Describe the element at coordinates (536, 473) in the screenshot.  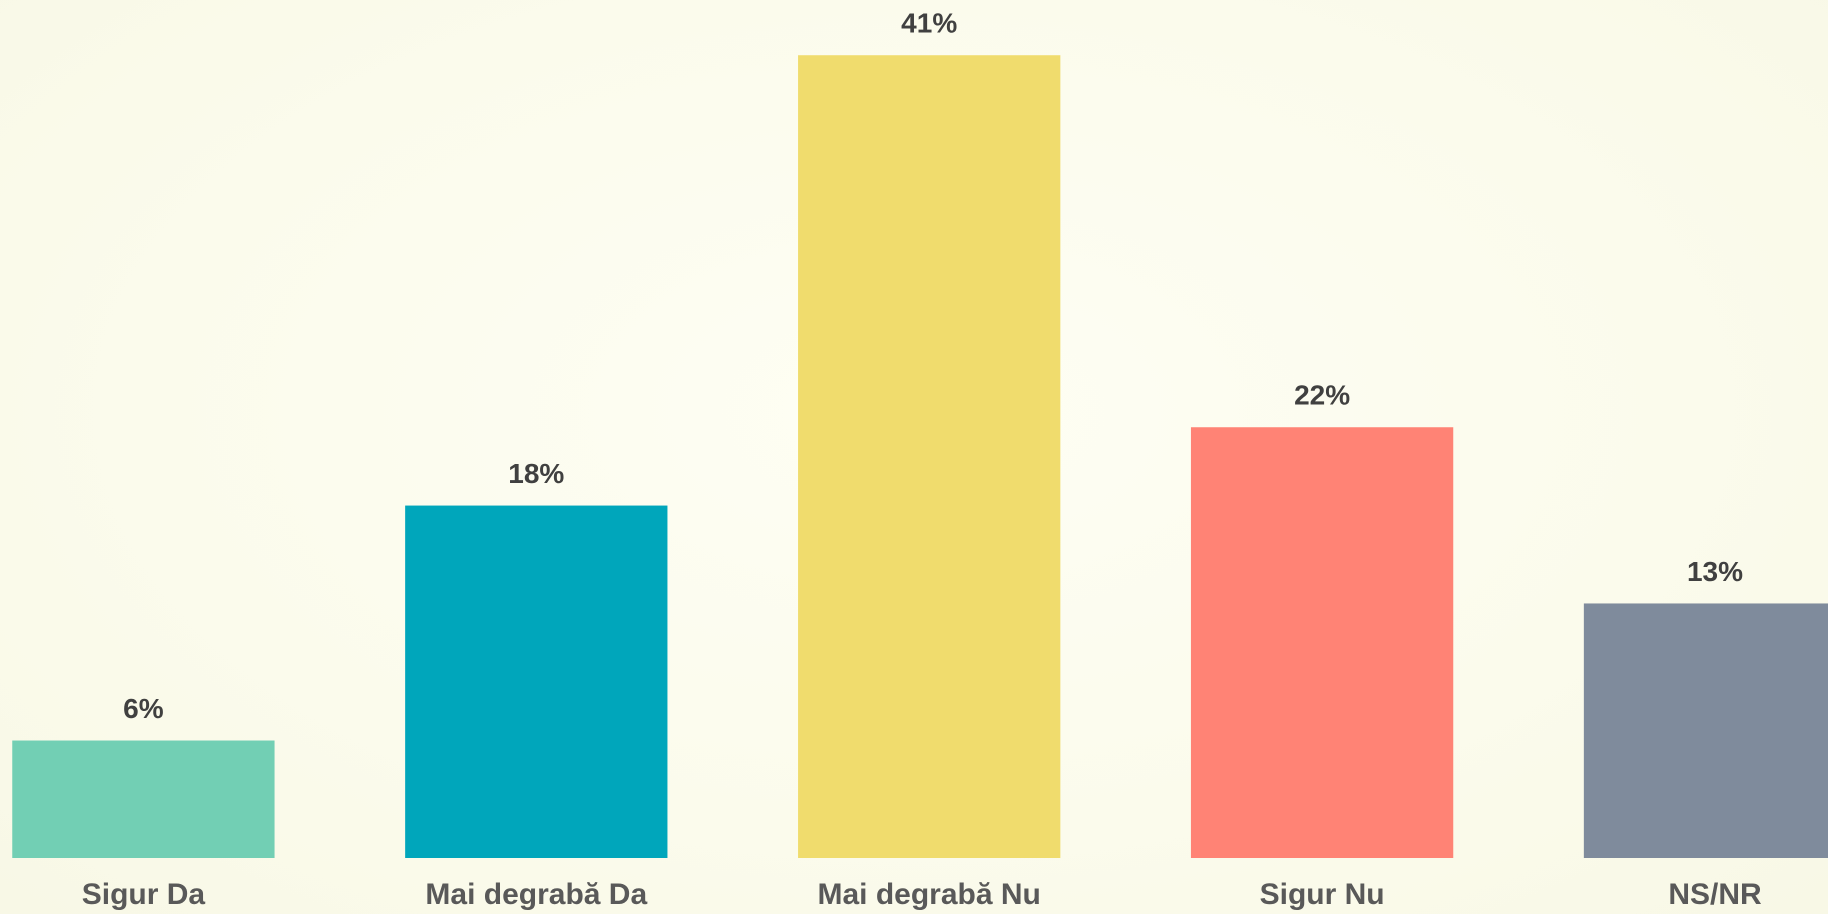
I see `data-label: 18%` at that location.